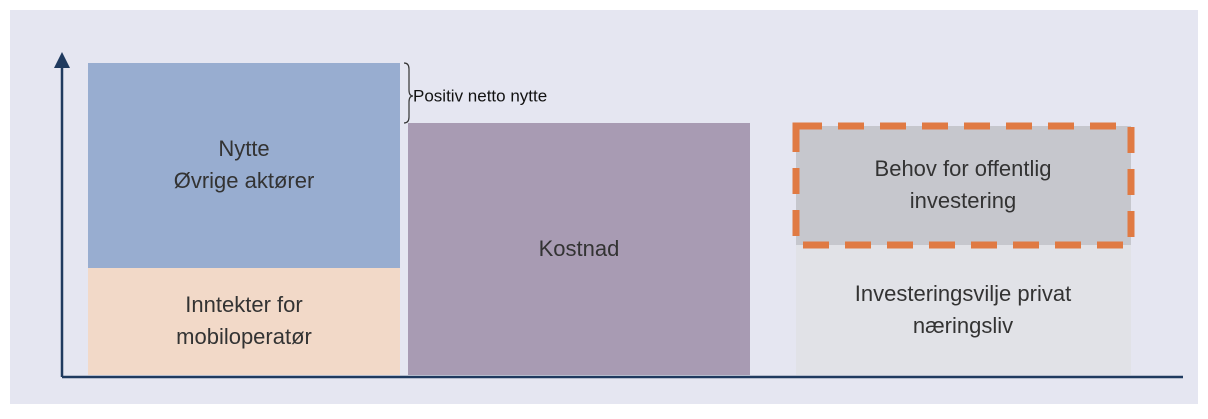 This screenshot has width=1208, height=419. What do you see at coordinates (244, 336) in the screenshot?
I see `block-label: mobiloperatør` at bounding box center [244, 336].